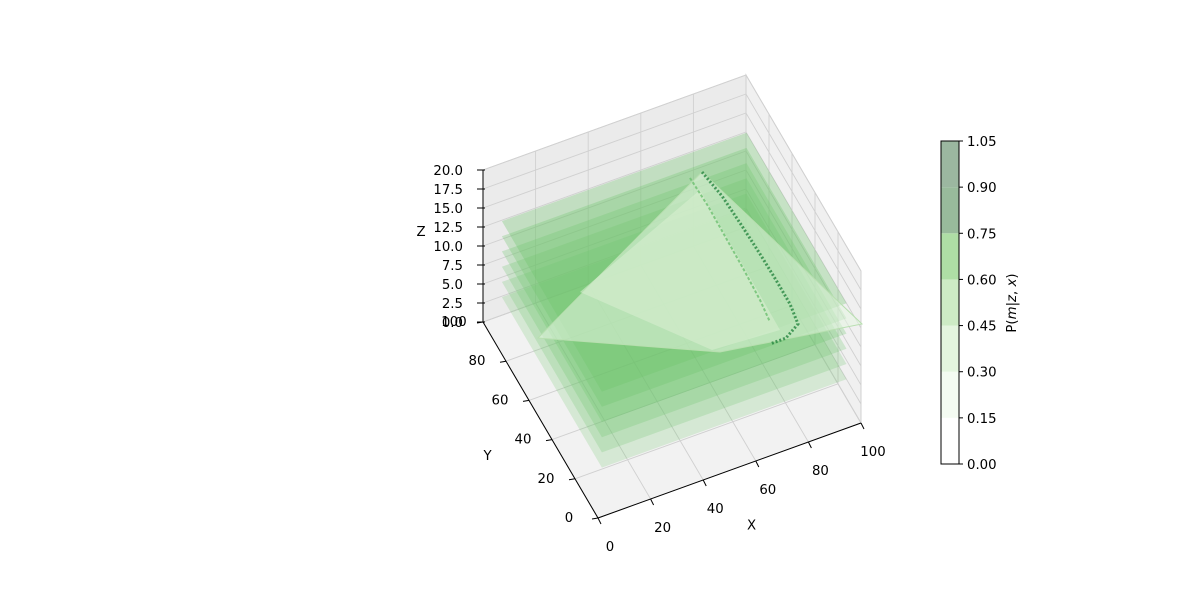  Describe the element at coordinates (540, 420) in the screenshot. I see `y-axis-line` at that location.